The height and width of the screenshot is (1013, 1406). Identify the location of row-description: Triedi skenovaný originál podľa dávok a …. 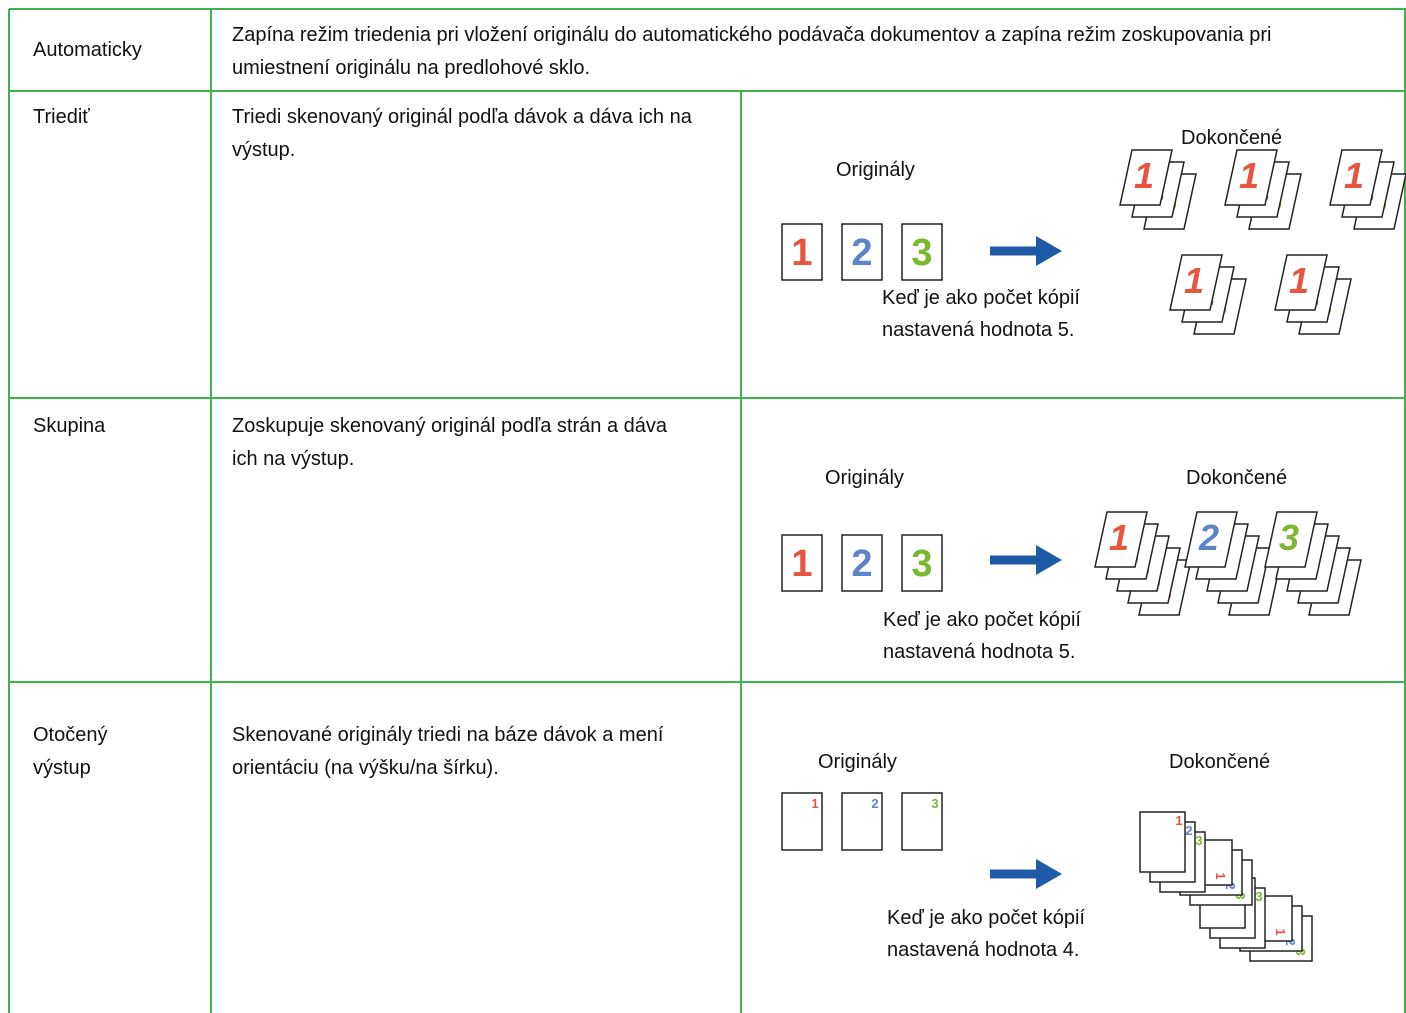
(462, 133).